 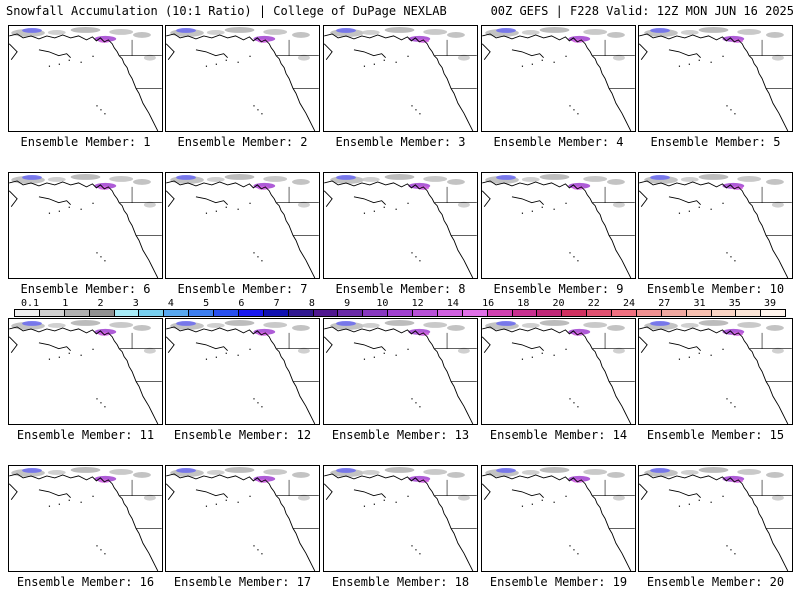 What do you see at coordinates (715, 382) in the screenshot?
I see `ensemble-panel: Ensemble Member: 15` at bounding box center [715, 382].